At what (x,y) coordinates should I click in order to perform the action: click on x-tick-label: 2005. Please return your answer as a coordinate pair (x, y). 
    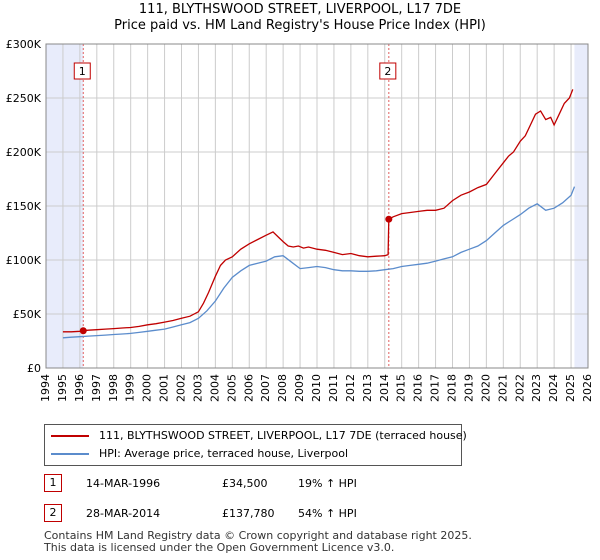
    Looking at the image, I should click on (231, 388).